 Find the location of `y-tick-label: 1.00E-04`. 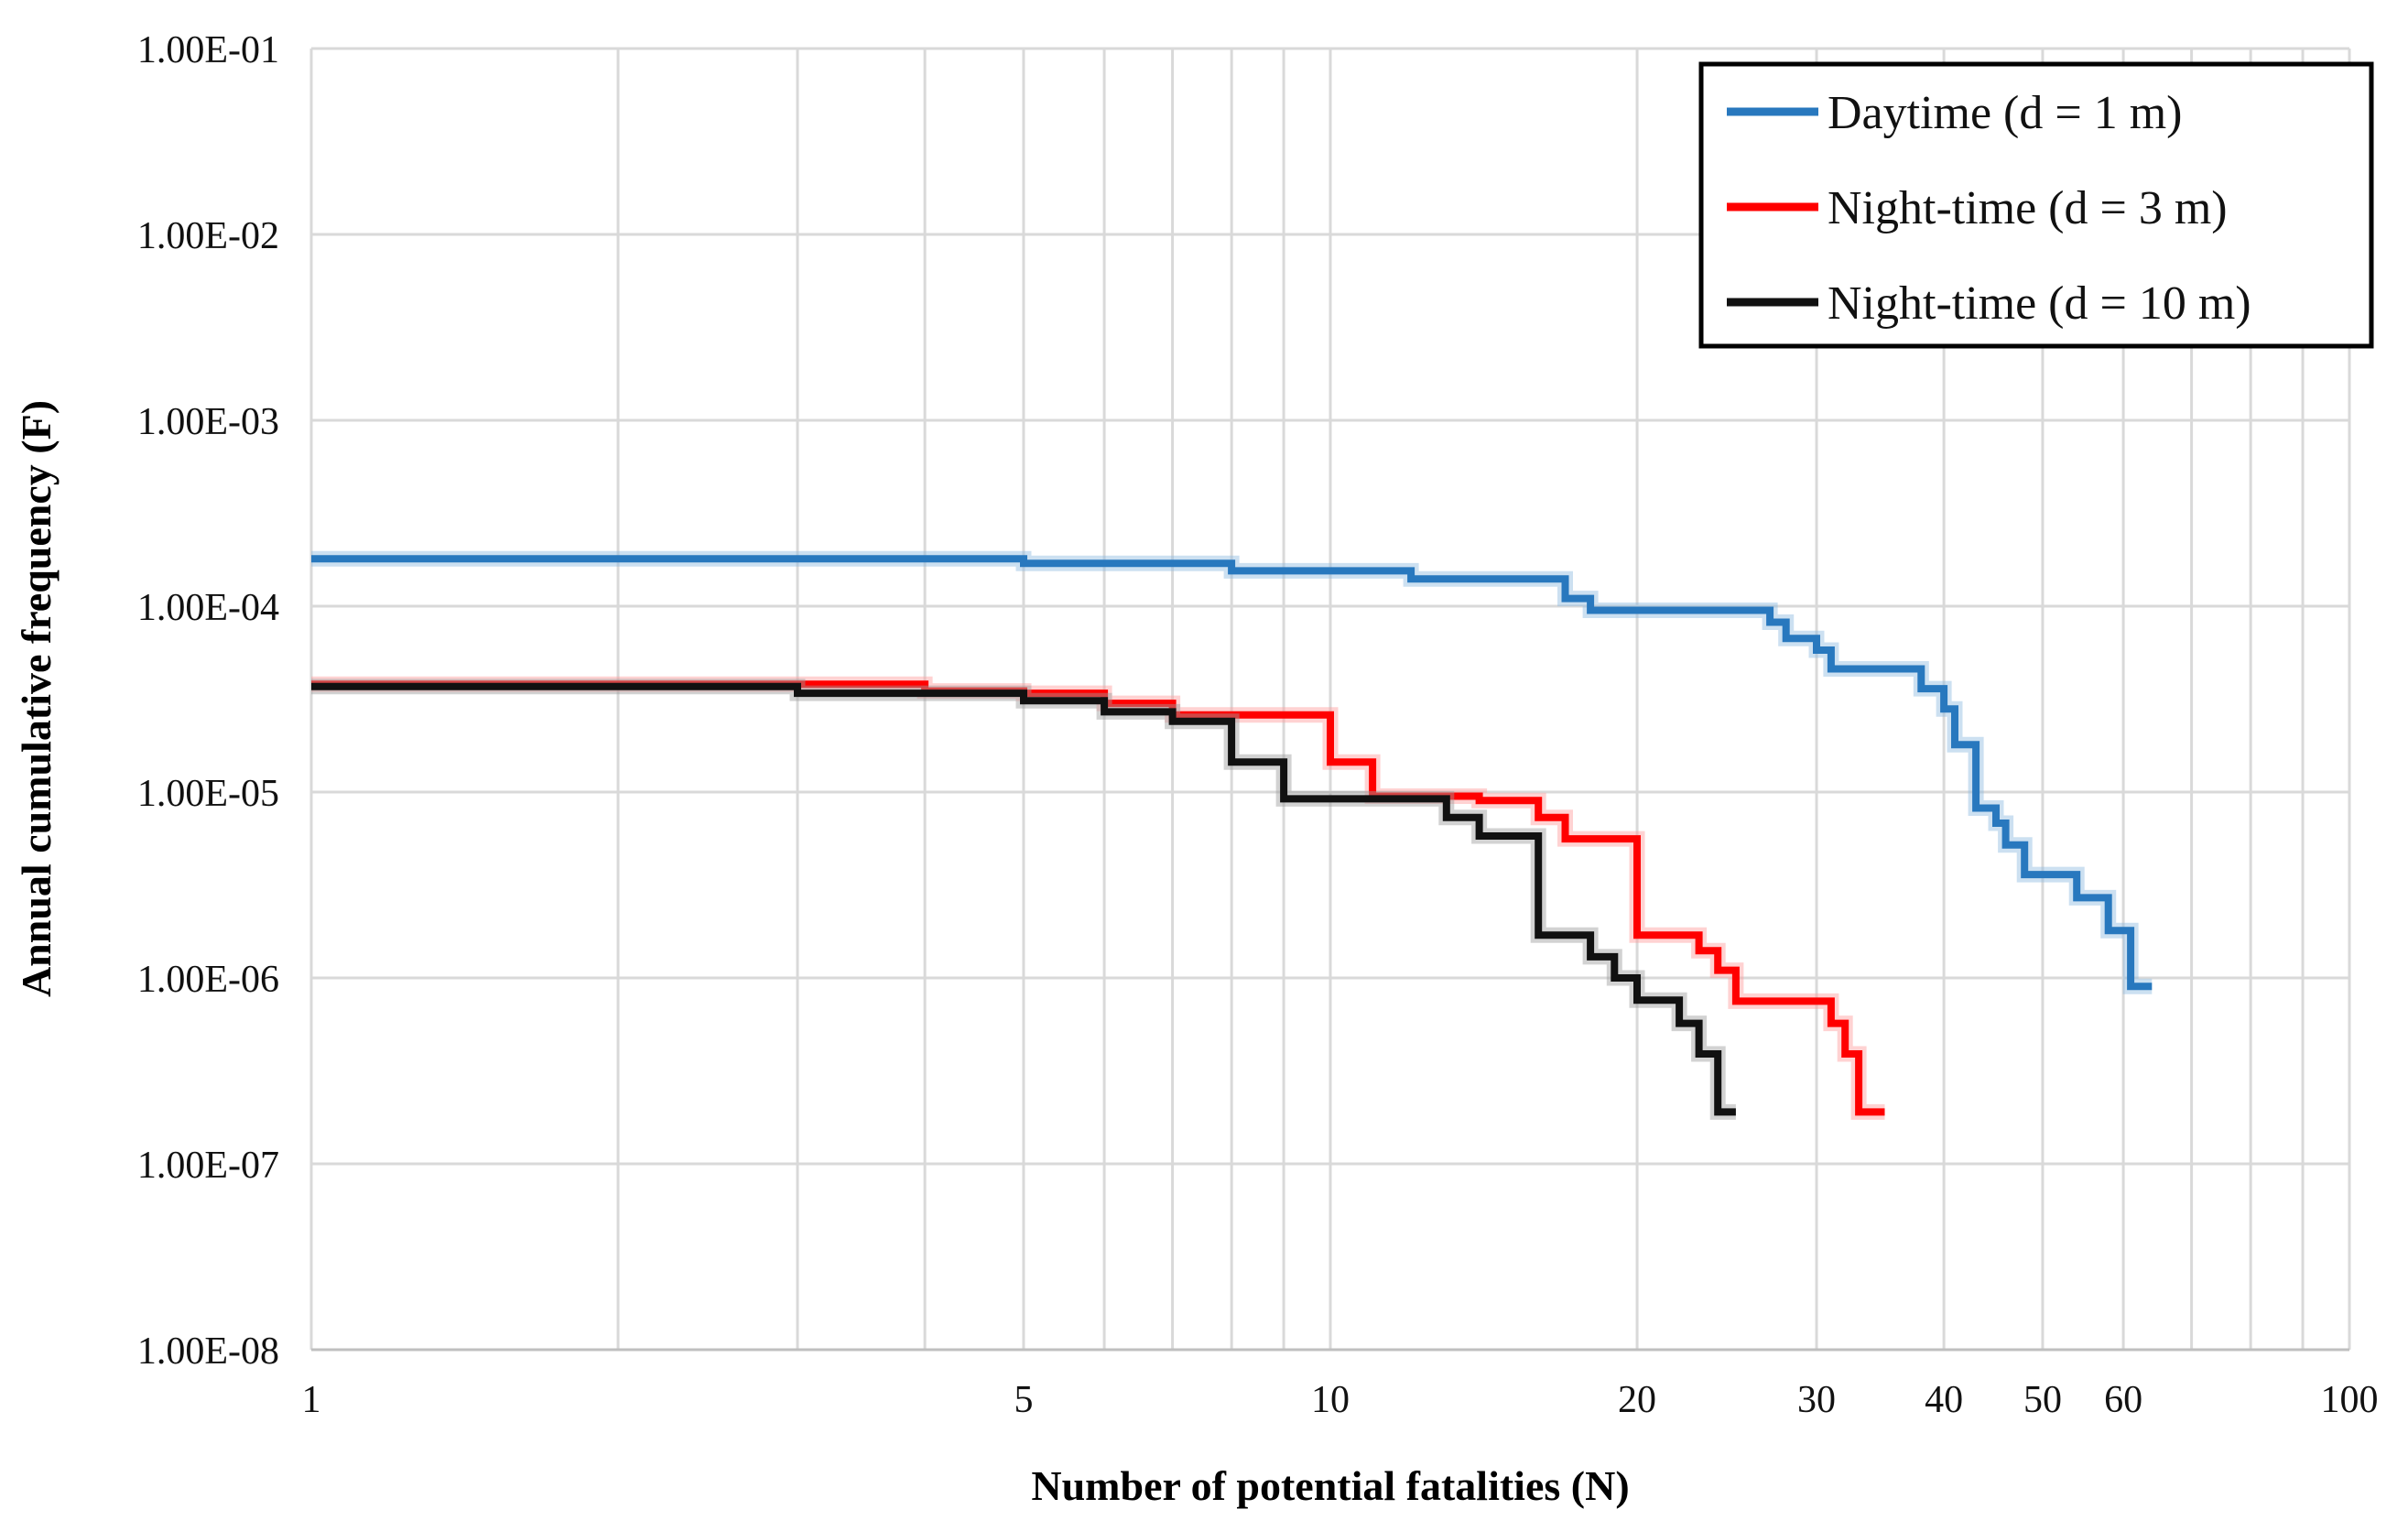

y-tick-label: 1.00E-04 is located at coordinates (208, 608).